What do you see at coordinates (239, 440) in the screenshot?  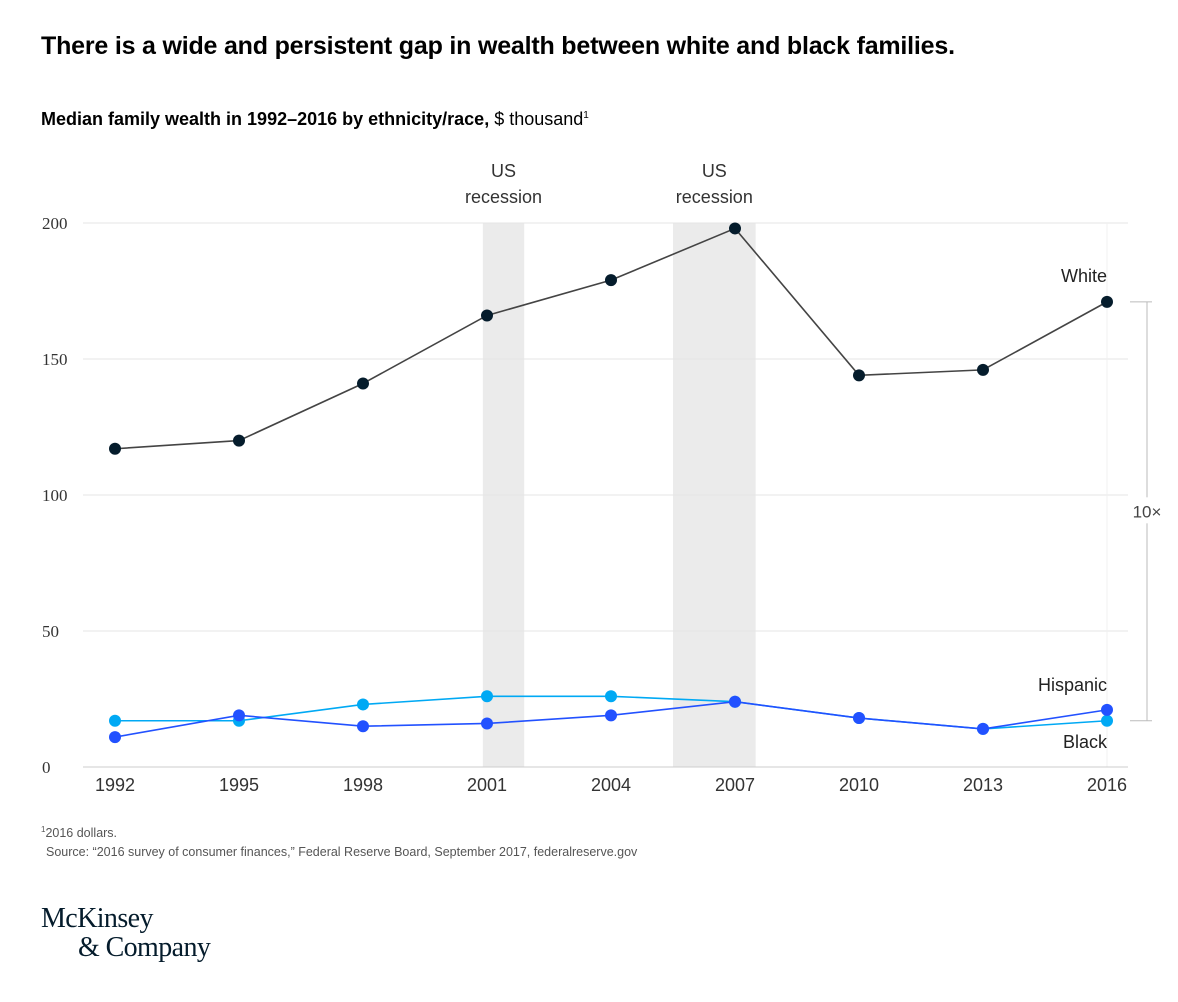 I see `point-white-1995` at bounding box center [239, 440].